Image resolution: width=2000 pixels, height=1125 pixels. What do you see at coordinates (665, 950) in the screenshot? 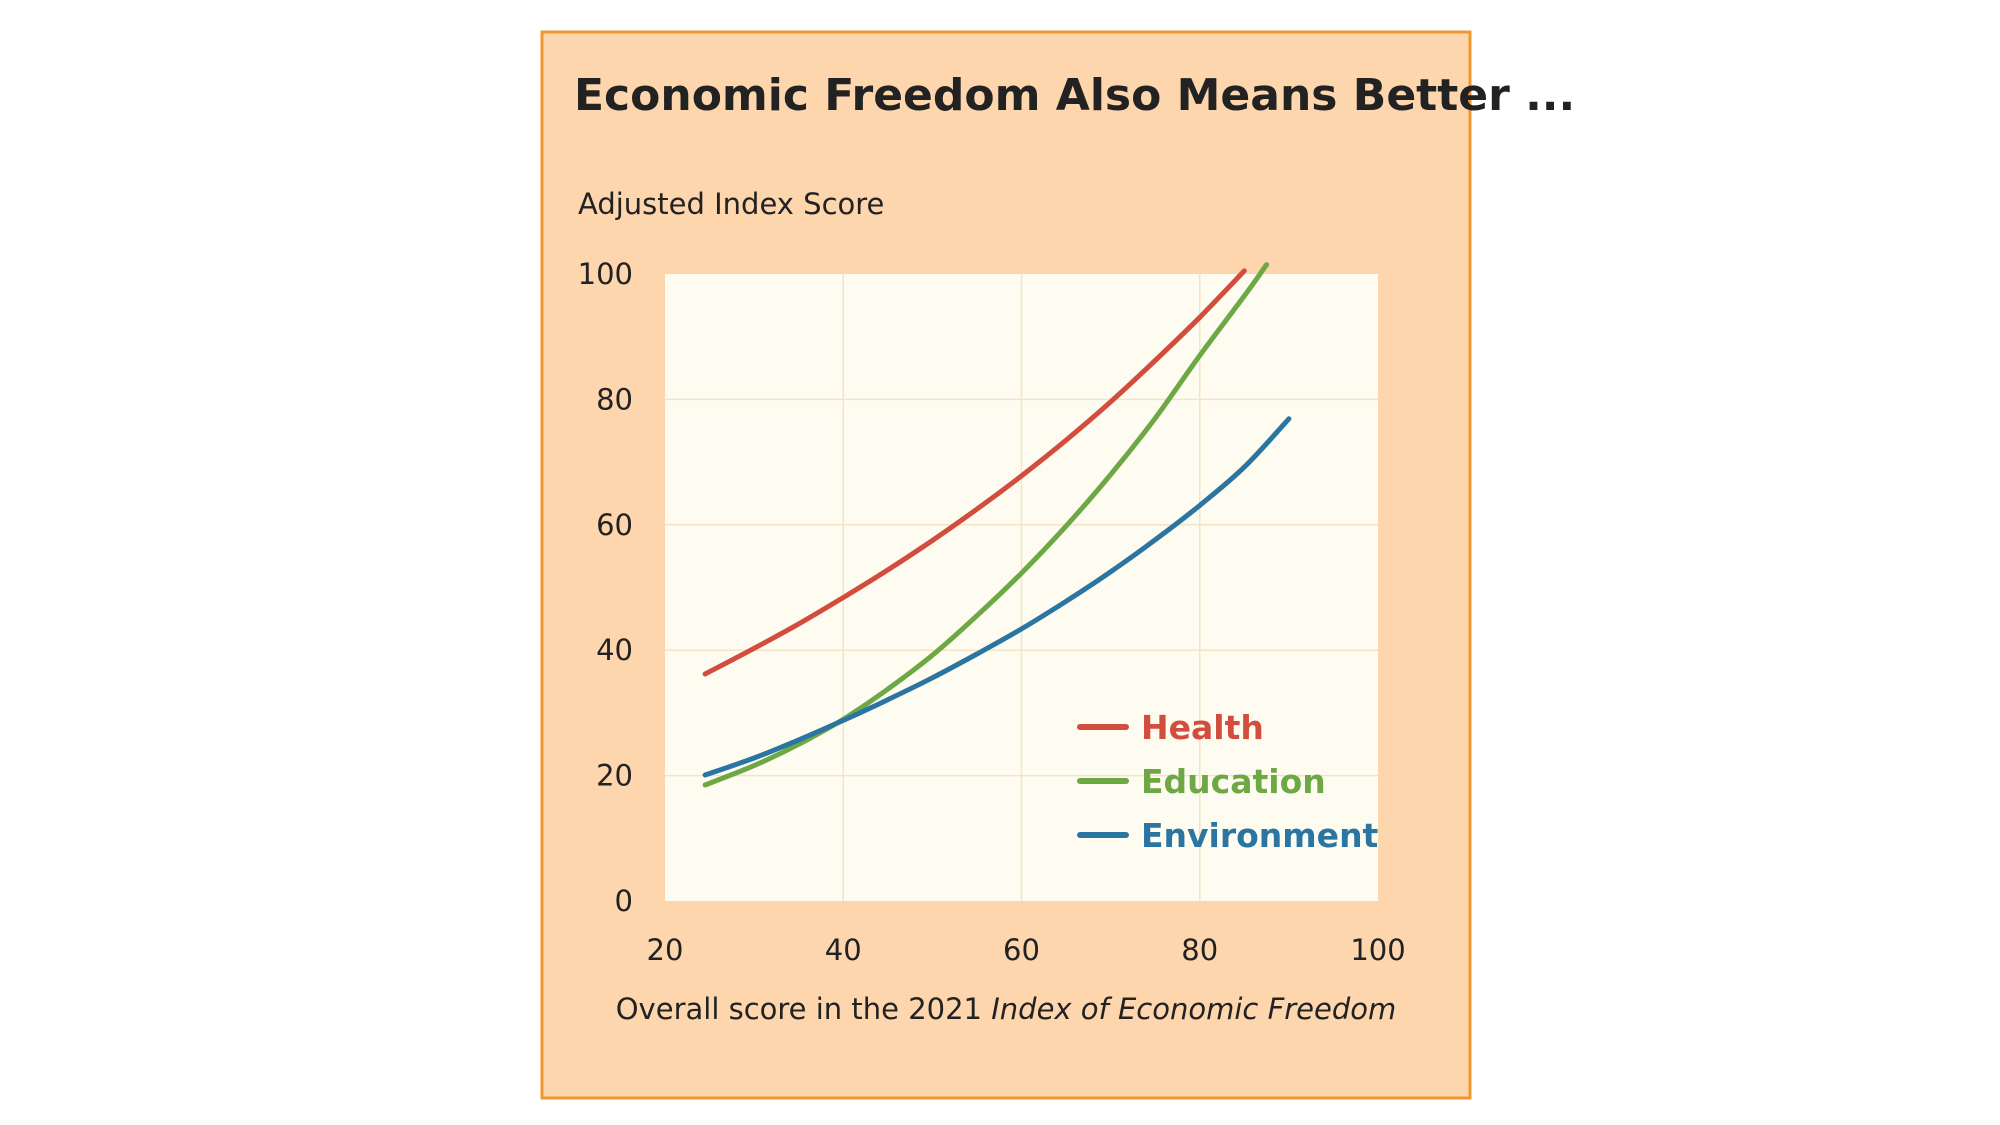
I see `x-tick-label: 20` at bounding box center [665, 950].